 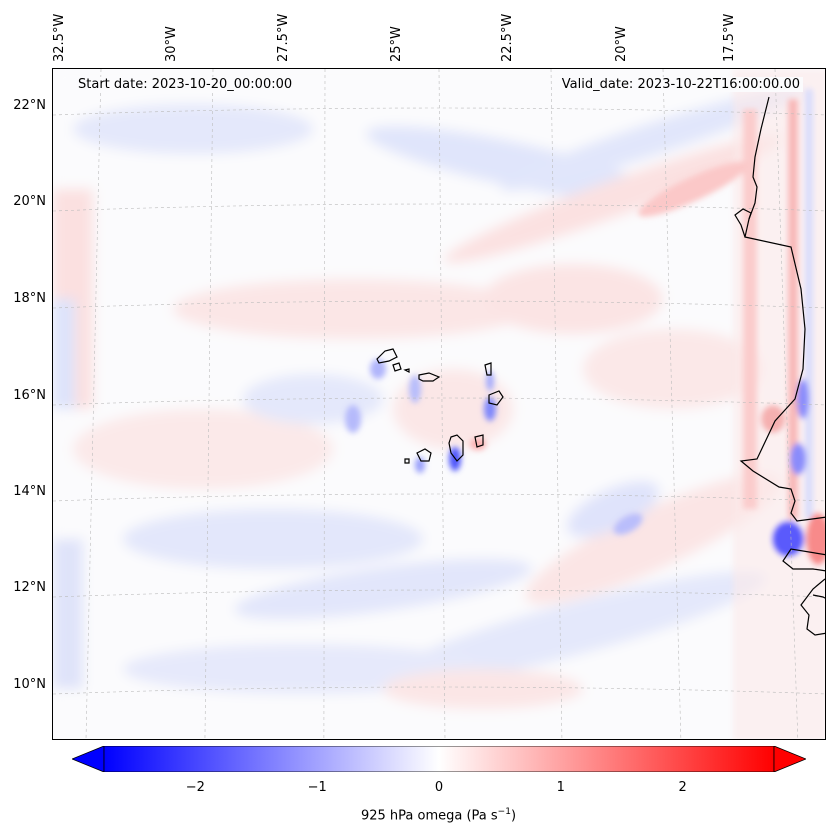 I want to click on latitude-label: 12°N, so click(x=29, y=587).